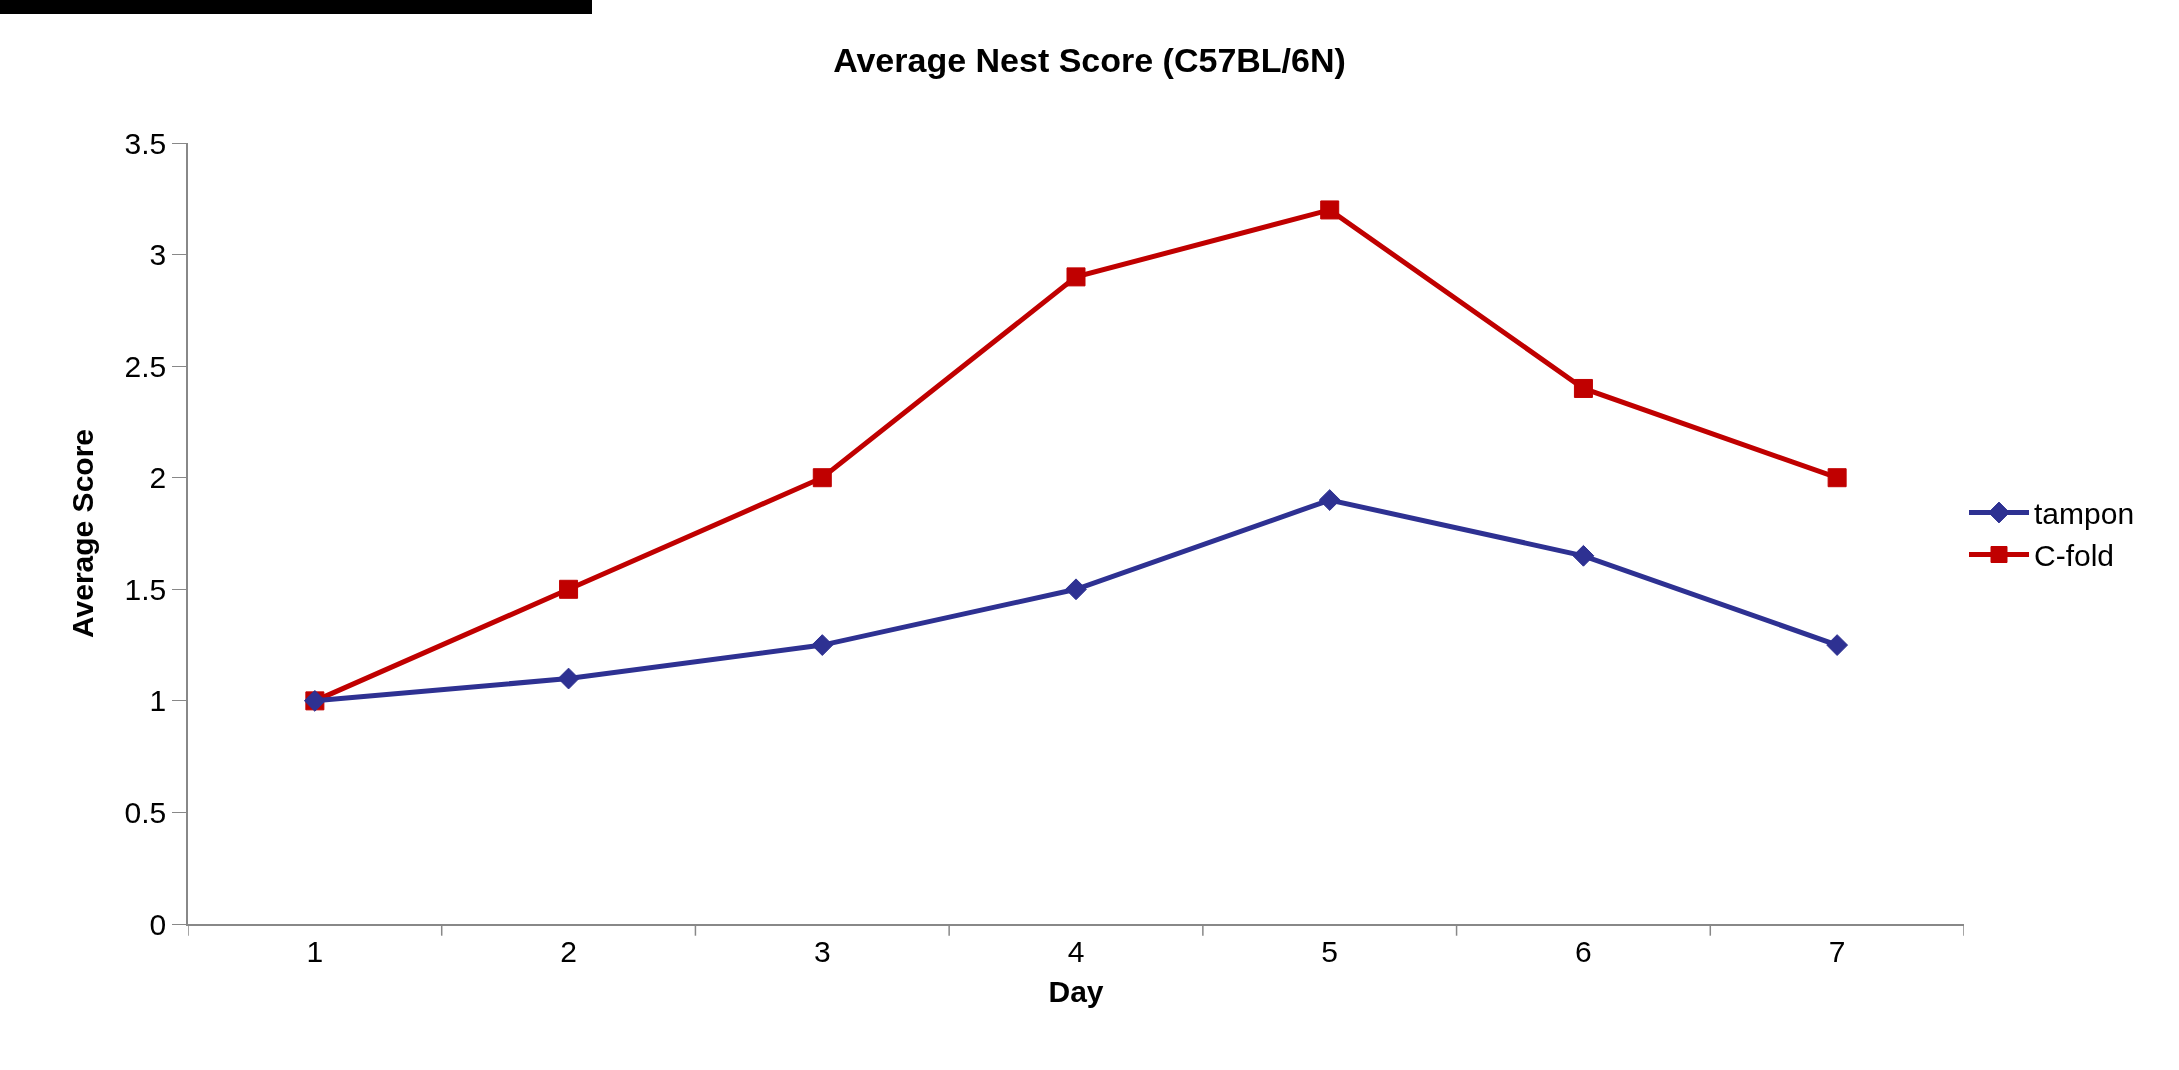  Describe the element at coordinates (1076, 951) in the screenshot. I see `x-tick-label: 4` at that location.